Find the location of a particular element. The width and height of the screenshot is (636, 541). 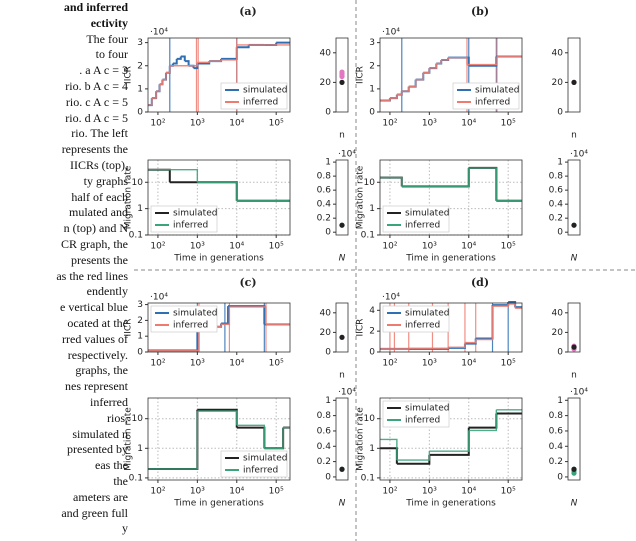

x-axis-label: N is located at coordinates (574, 504).